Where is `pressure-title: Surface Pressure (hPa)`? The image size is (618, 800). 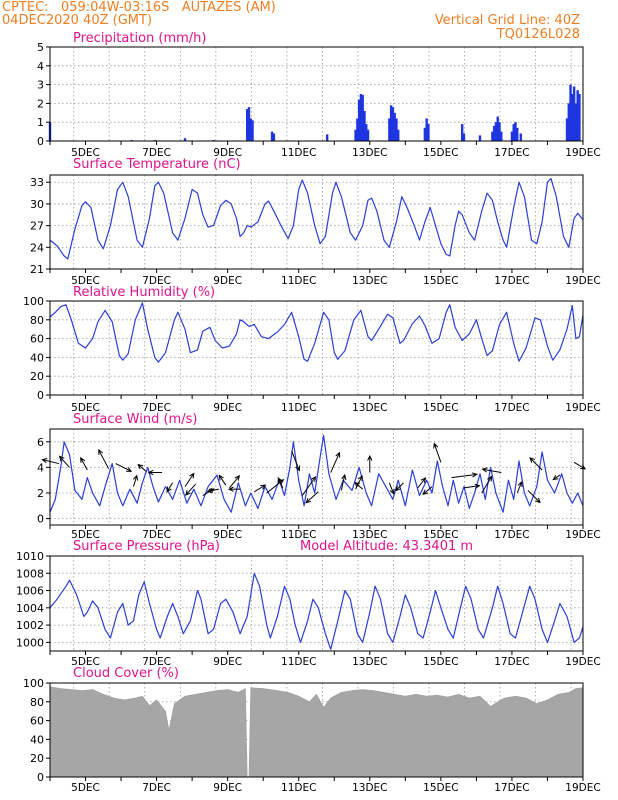 pressure-title: Surface Pressure (hPa) is located at coordinates (146, 546).